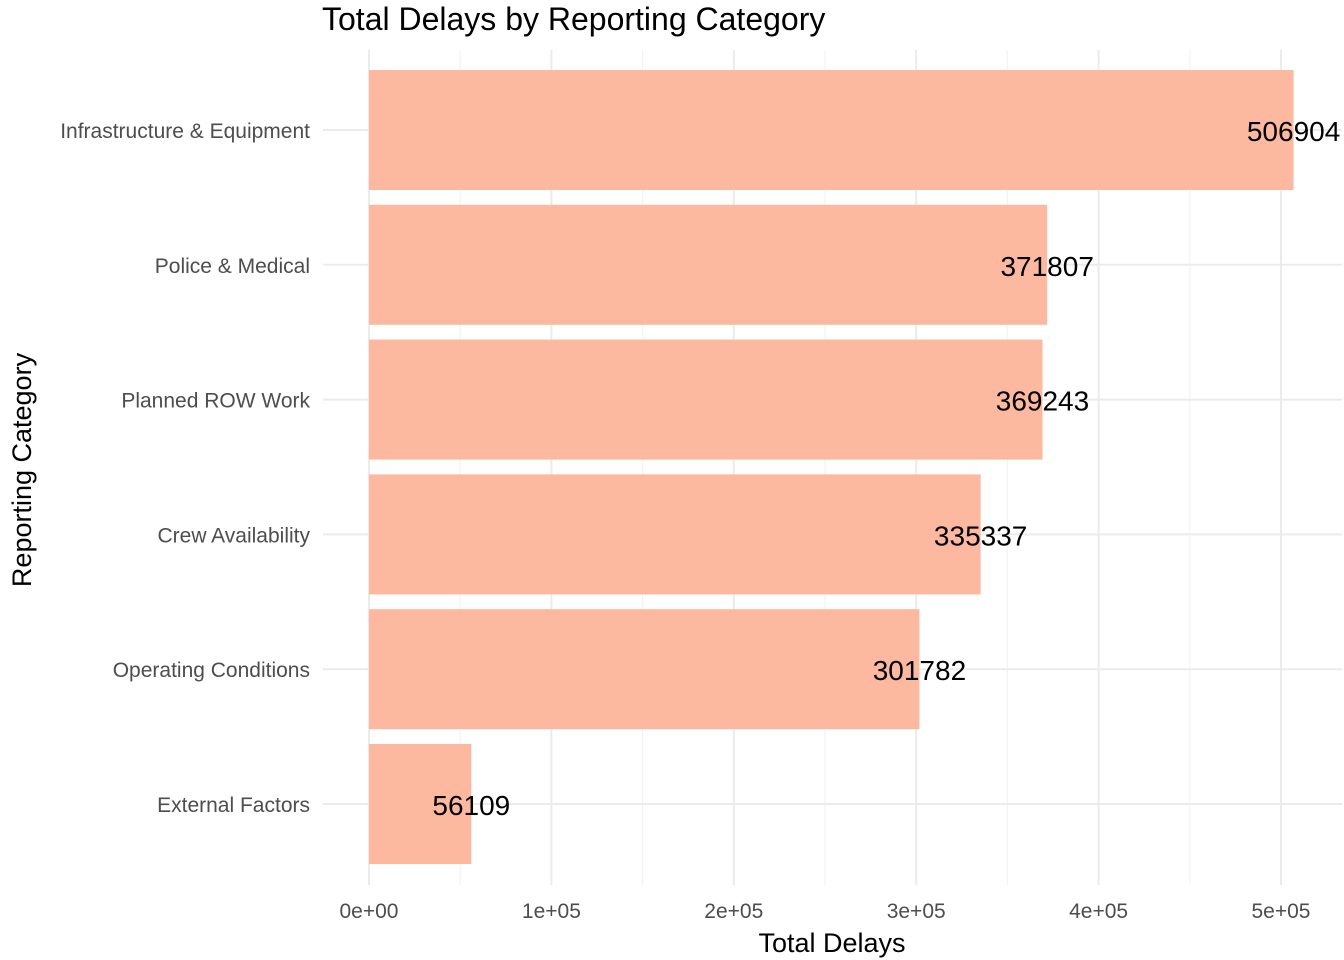 The width and height of the screenshot is (1344, 960). Describe the element at coordinates (980, 535) in the screenshot. I see `bar-value-label: 335337` at that location.